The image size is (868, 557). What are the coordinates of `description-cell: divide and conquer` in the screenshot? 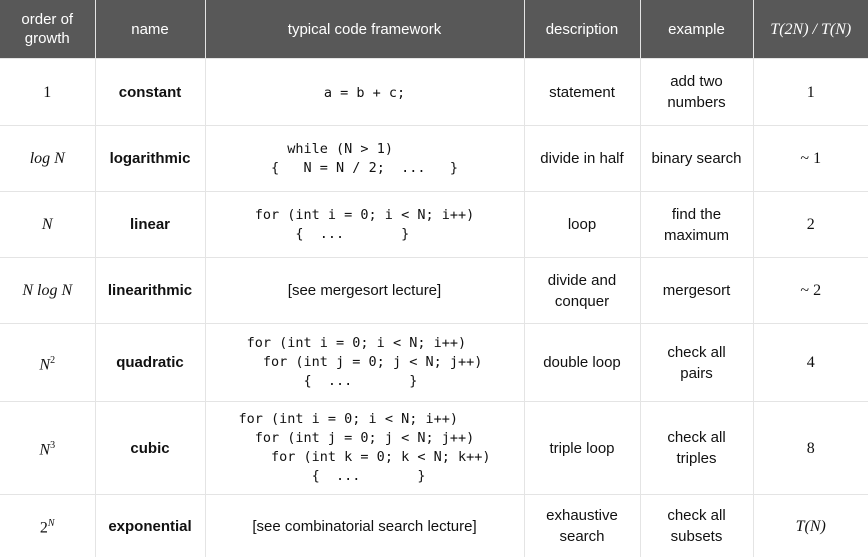 It's located at (581, 290).